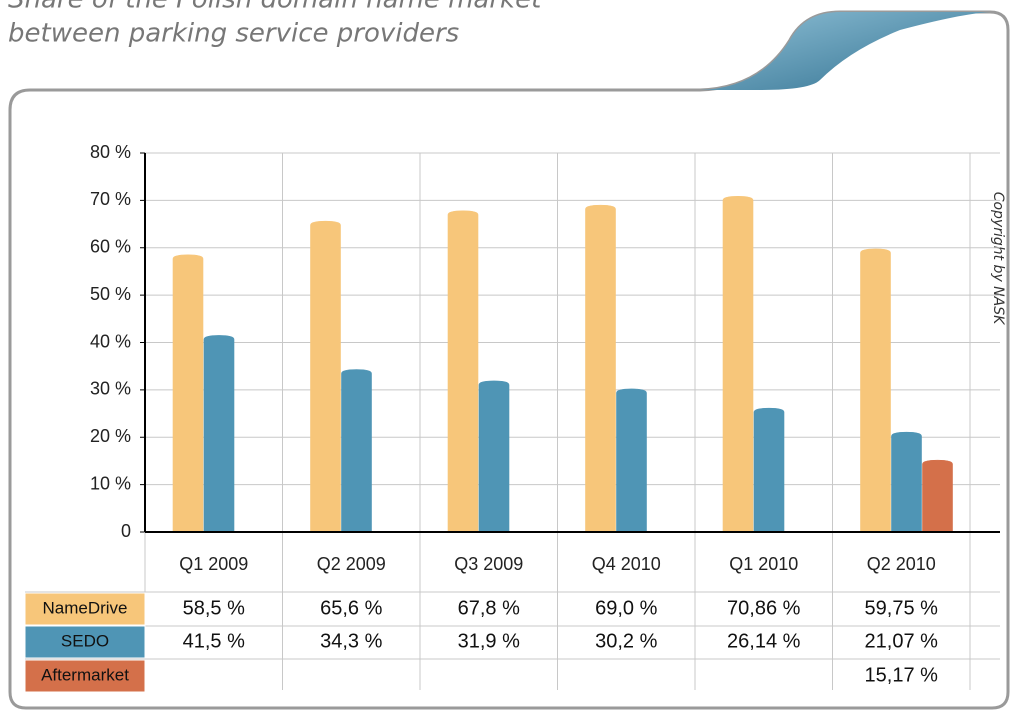  Describe the element at coordinates (213, 564) in the screenshot. I see `x-tick-label: Q1 2009` at that location.